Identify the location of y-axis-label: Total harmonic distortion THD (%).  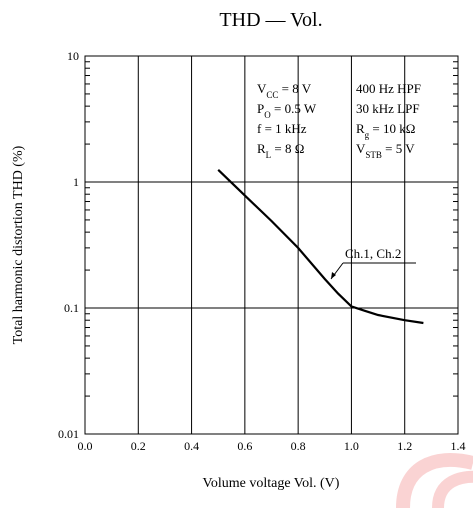
(18, 244).